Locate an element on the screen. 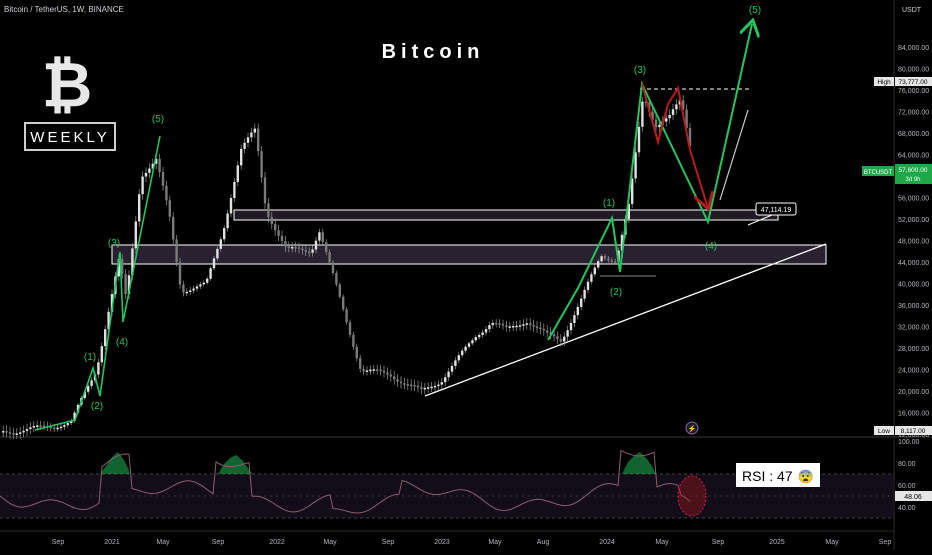  high-tag-label: High is located at coordinates (884, 82).